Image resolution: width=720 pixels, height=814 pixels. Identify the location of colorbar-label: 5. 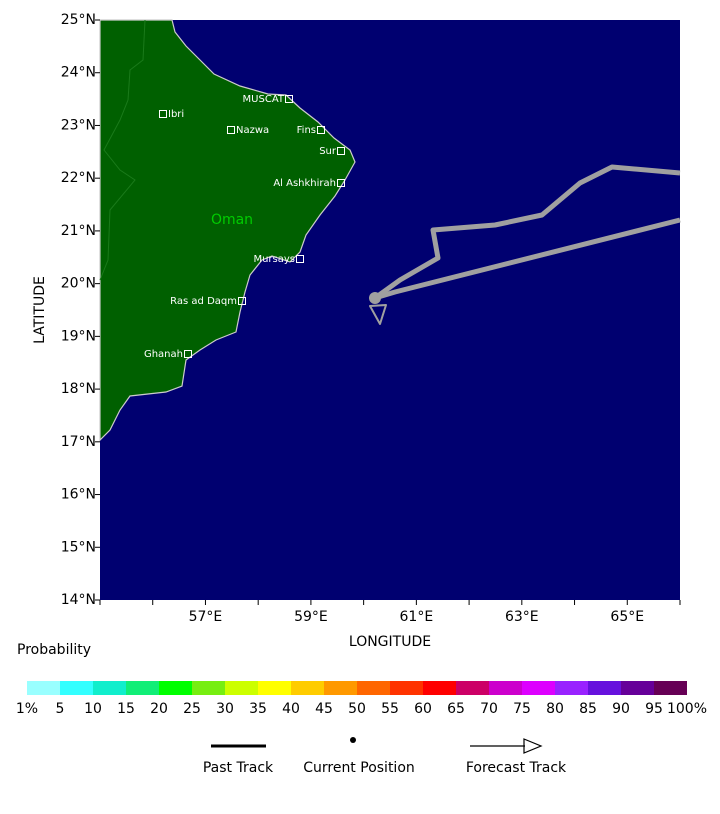
(60, 709).